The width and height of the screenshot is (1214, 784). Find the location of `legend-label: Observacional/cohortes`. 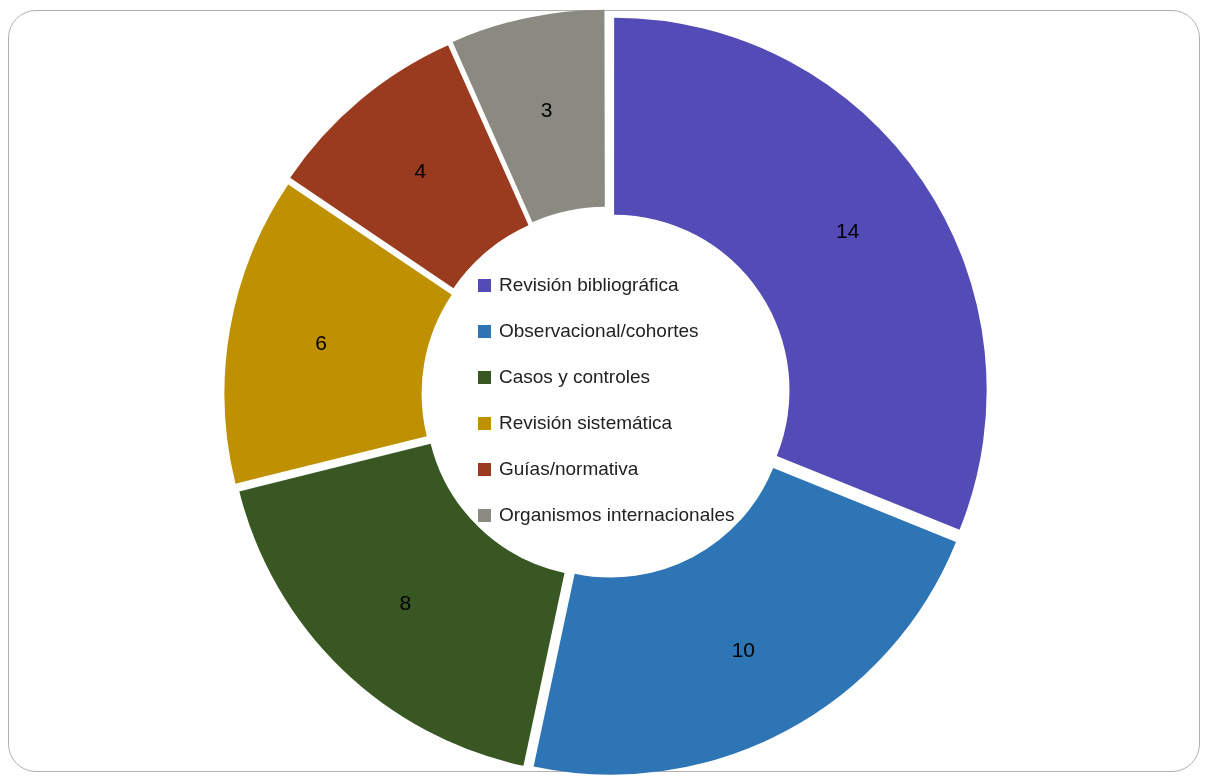

legend-label: Observacional/cohortes is located at coordinates (599, 331).